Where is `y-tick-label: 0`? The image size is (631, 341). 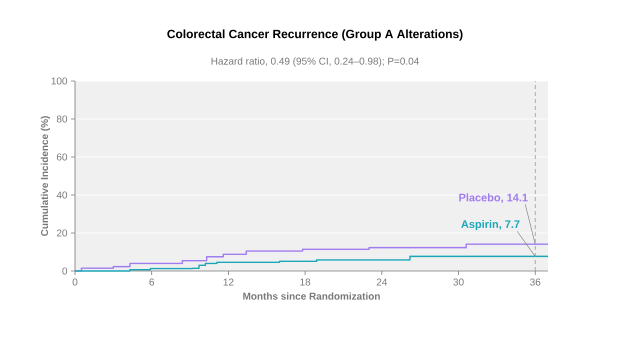
y-tick-label: 0 is located at coordinates (65, 271).